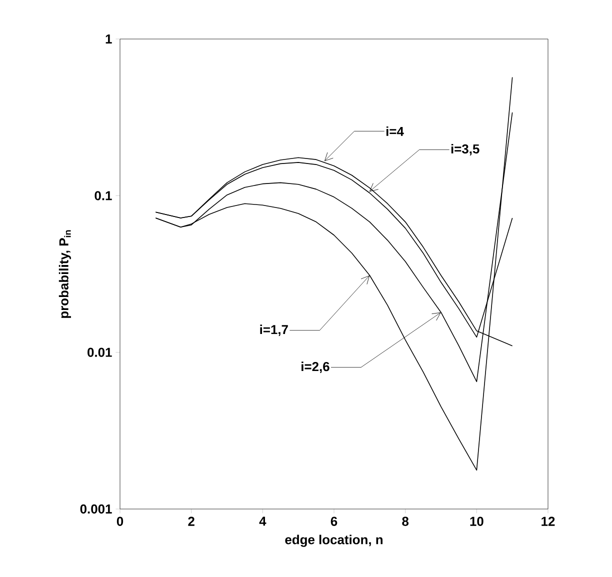 The height and width of the screenshot is (577, 612). I want to click on annotation: i=2,6, so click(316, 368).